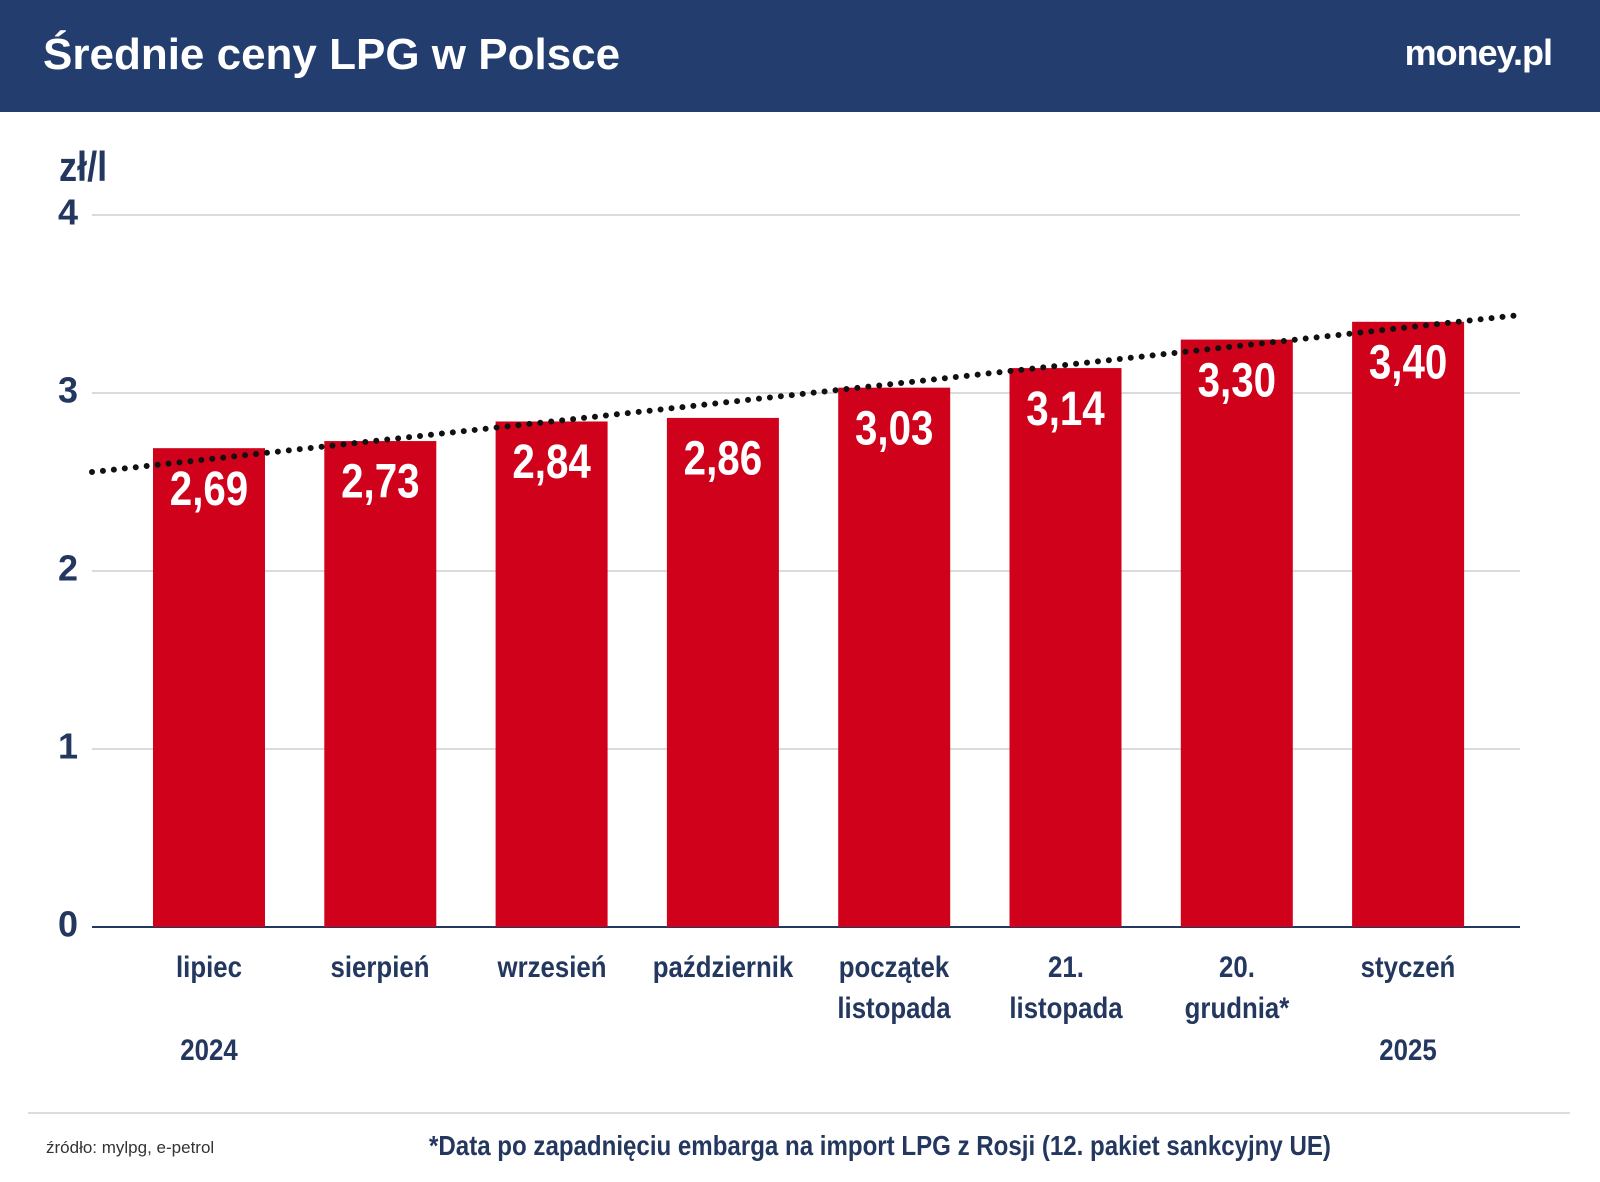 The width and height of the screenshot is (1600, 1182). I want to click on x-tick-label: październik, so click(723, 967).